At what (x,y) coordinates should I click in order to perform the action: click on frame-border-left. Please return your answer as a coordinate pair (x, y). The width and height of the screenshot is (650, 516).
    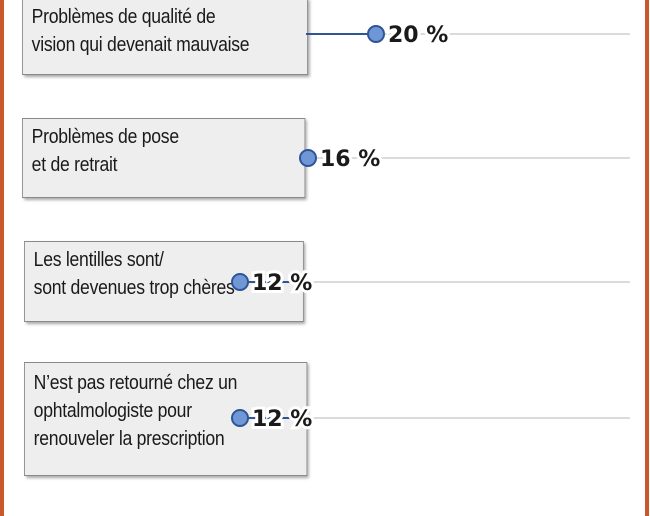
    Looking at the image, I should click on (2, 258).